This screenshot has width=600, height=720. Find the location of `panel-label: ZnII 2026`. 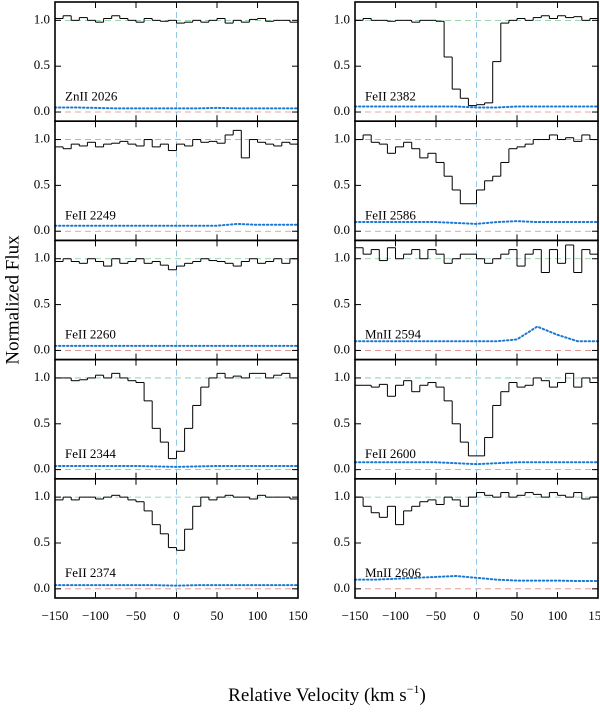

panel-label: ZnII 2026 is located at coordinates (91, 95).